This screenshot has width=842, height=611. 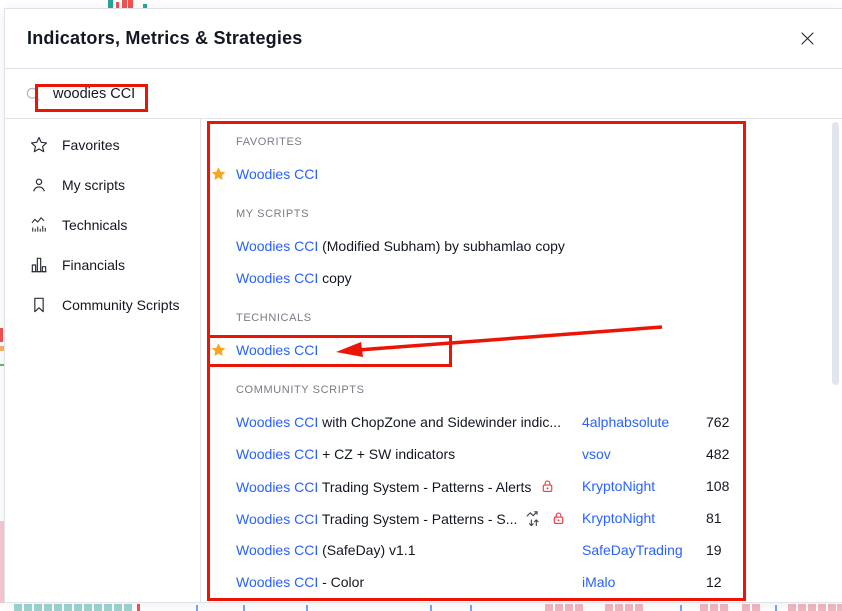 I want to click on section-header: TECHNICALS, so click(x=274, y=318).